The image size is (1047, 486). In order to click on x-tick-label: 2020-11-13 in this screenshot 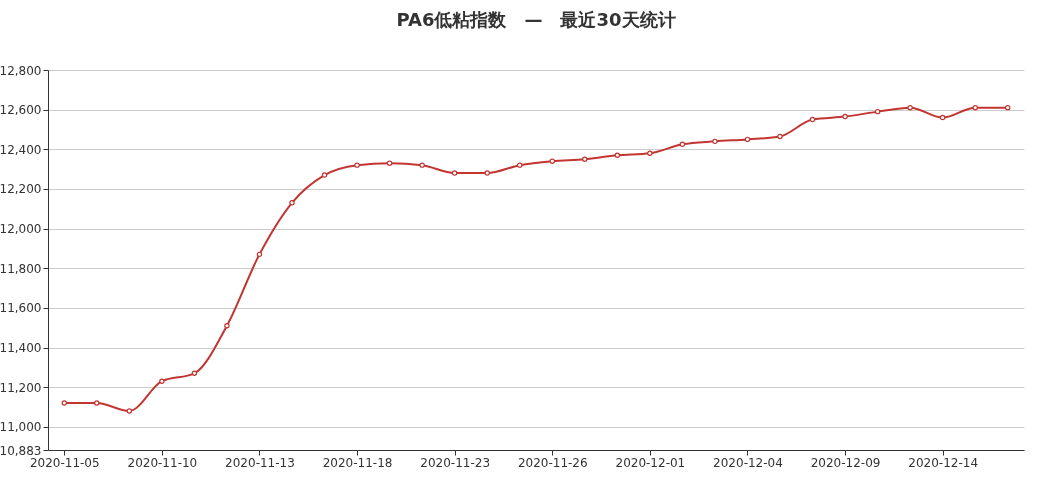, I will do `click(260, 462)`.